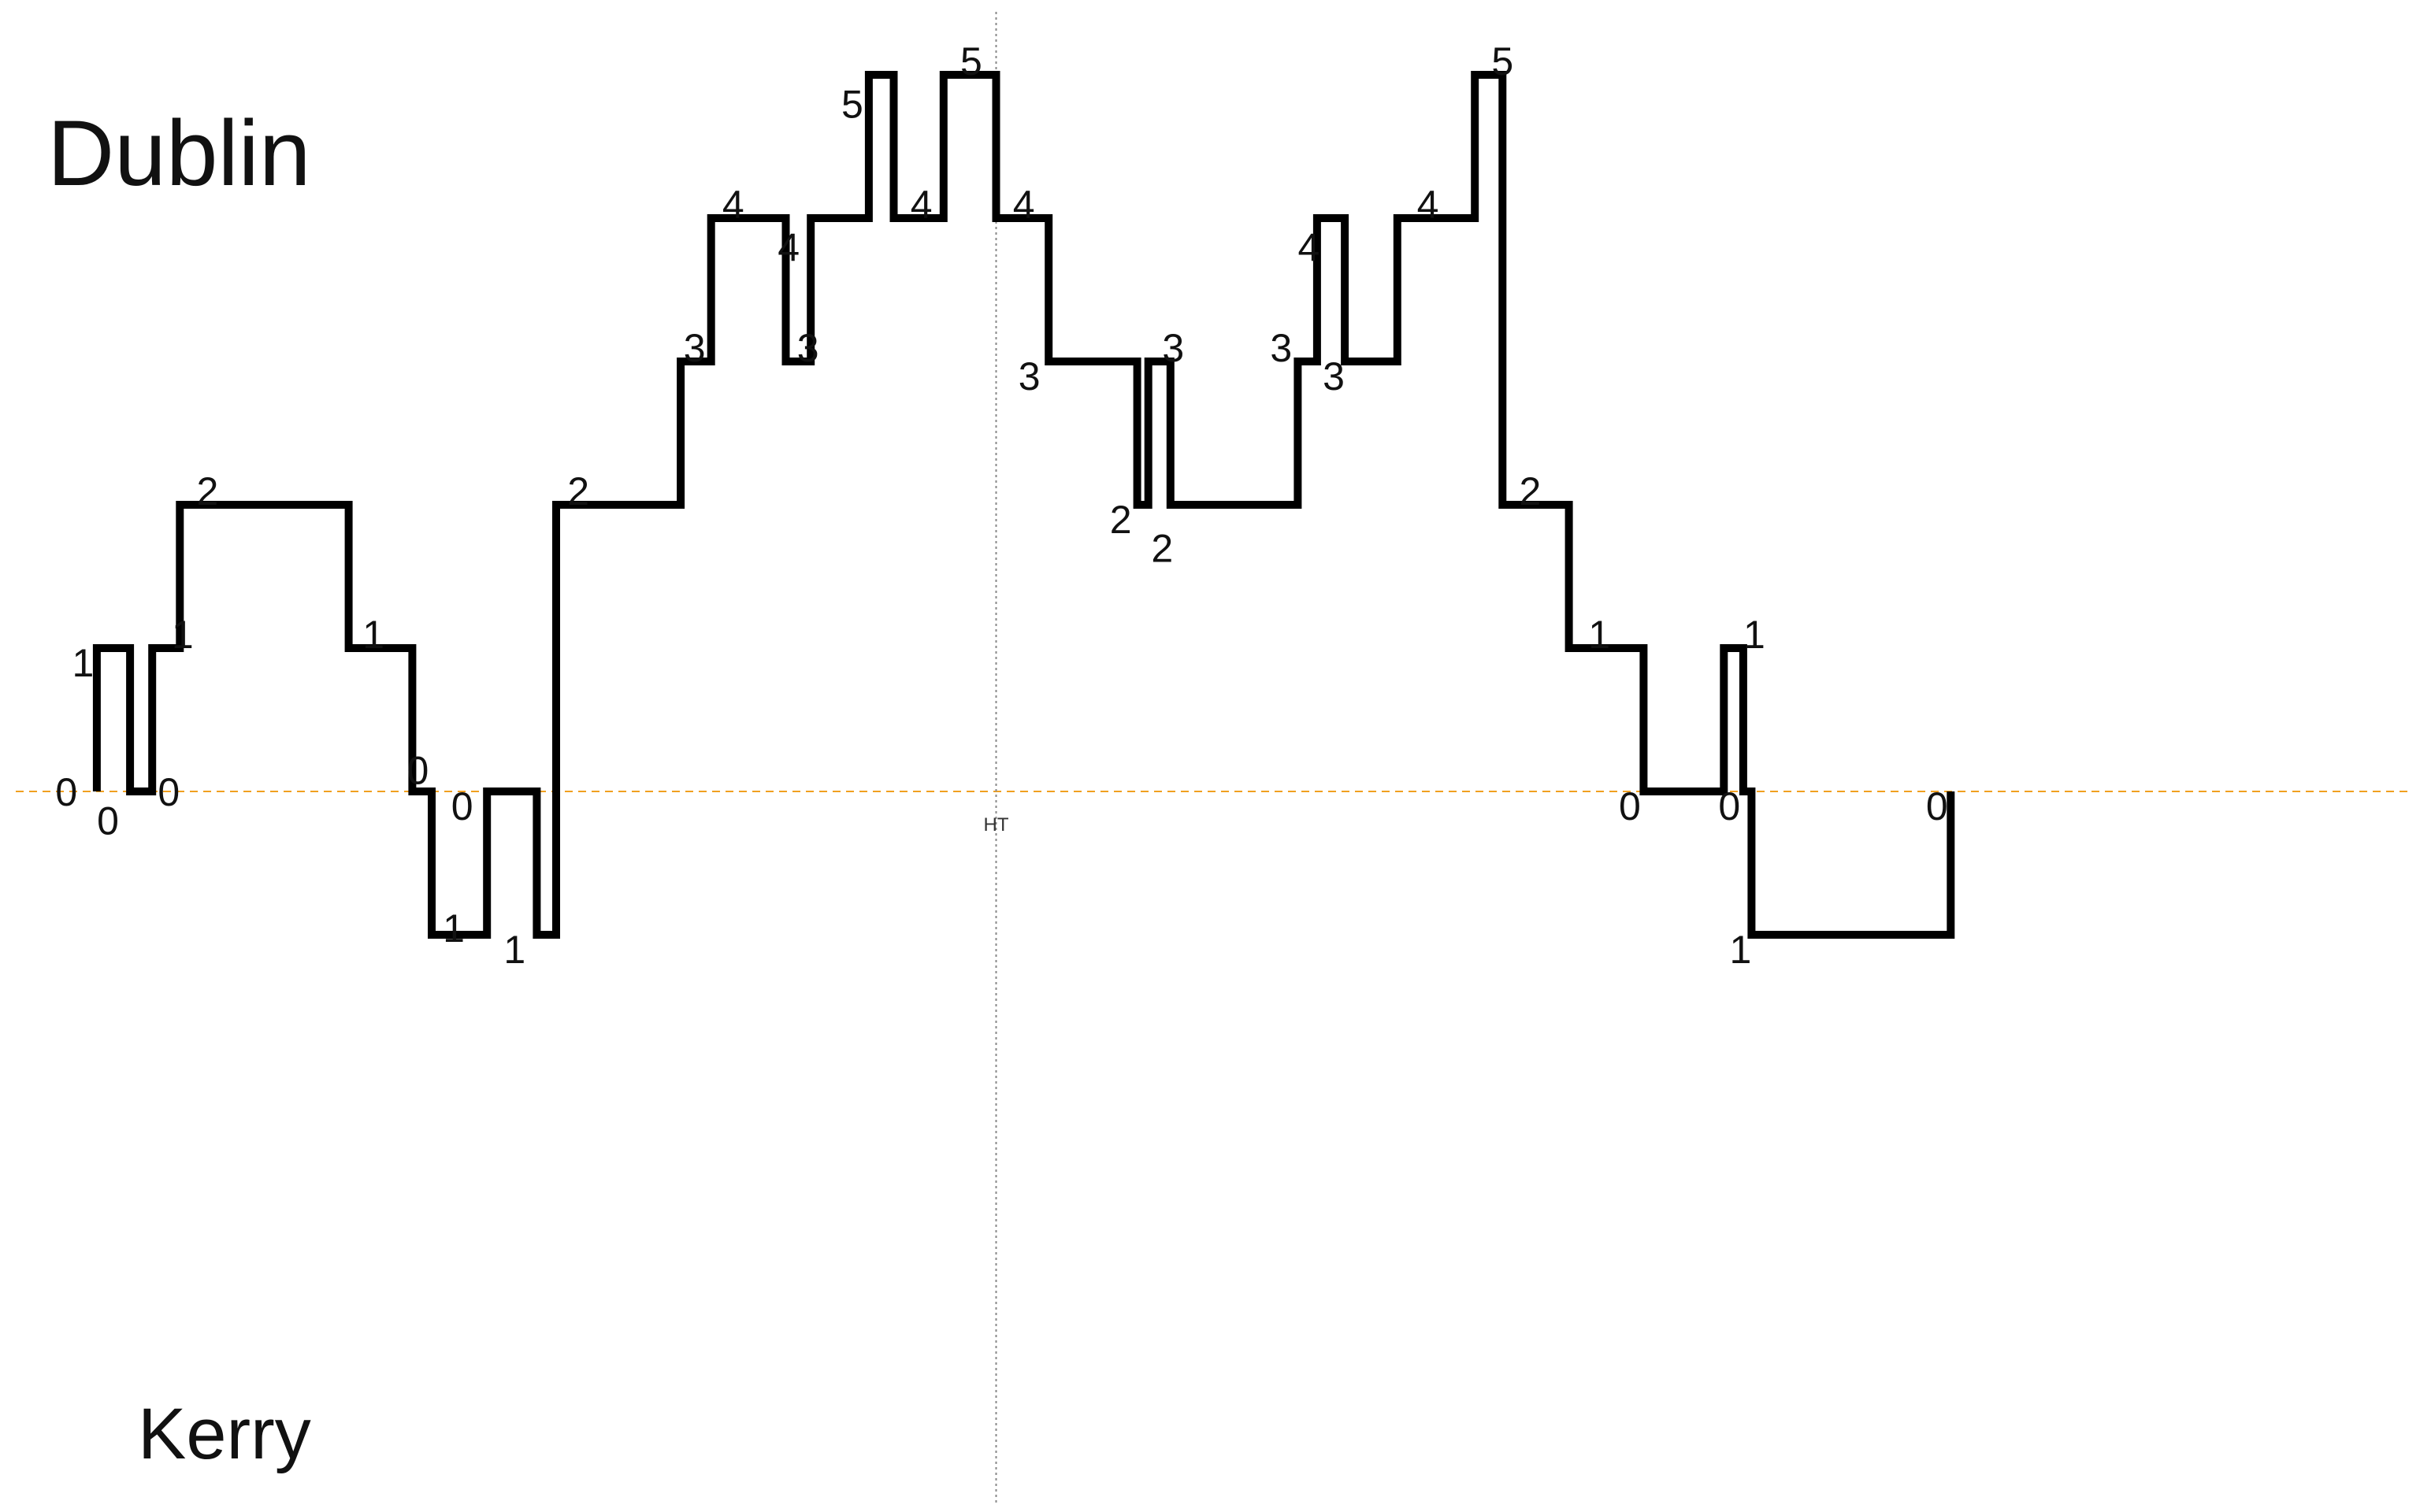 Image resolution: width=2420 pixels, height=1512 pixels. I want to click on step-label-8: 0, so click(462, 806).